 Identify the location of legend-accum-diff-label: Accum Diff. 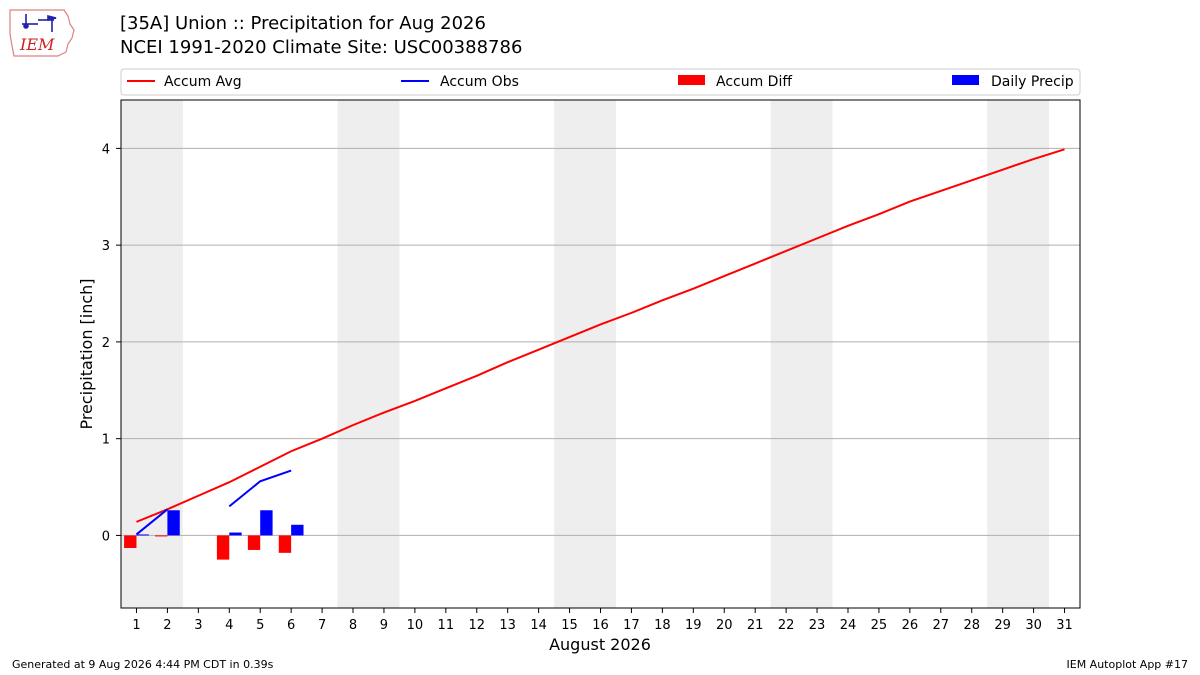
(754, 82).